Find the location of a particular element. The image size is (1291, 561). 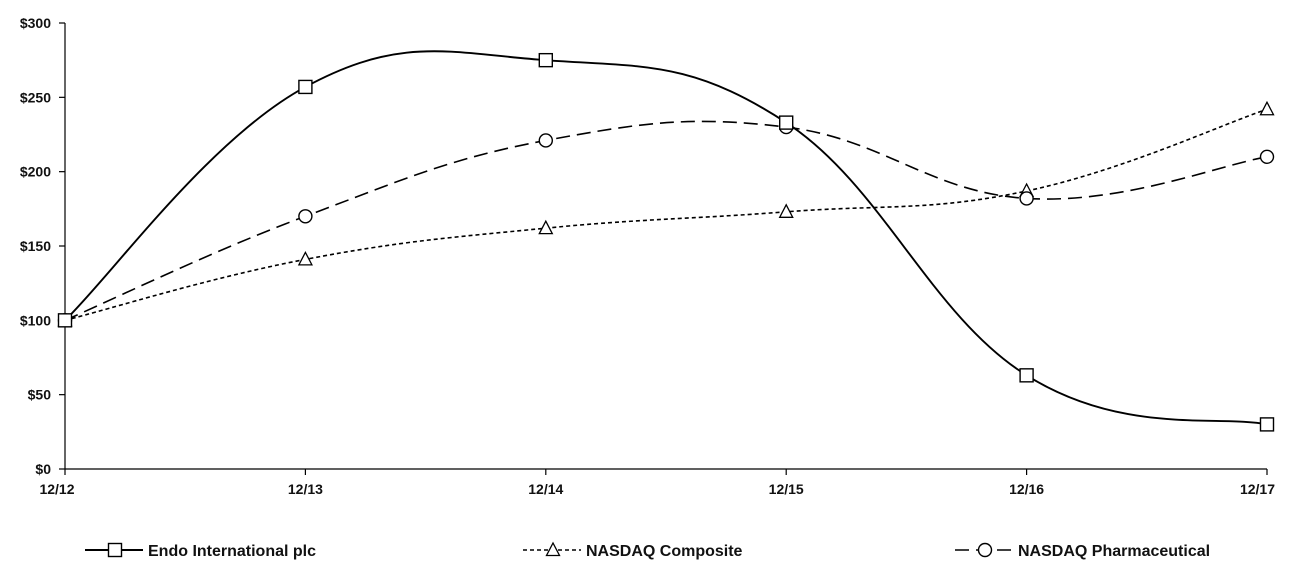

legend-marker-square is located at coordinates (115, 550).